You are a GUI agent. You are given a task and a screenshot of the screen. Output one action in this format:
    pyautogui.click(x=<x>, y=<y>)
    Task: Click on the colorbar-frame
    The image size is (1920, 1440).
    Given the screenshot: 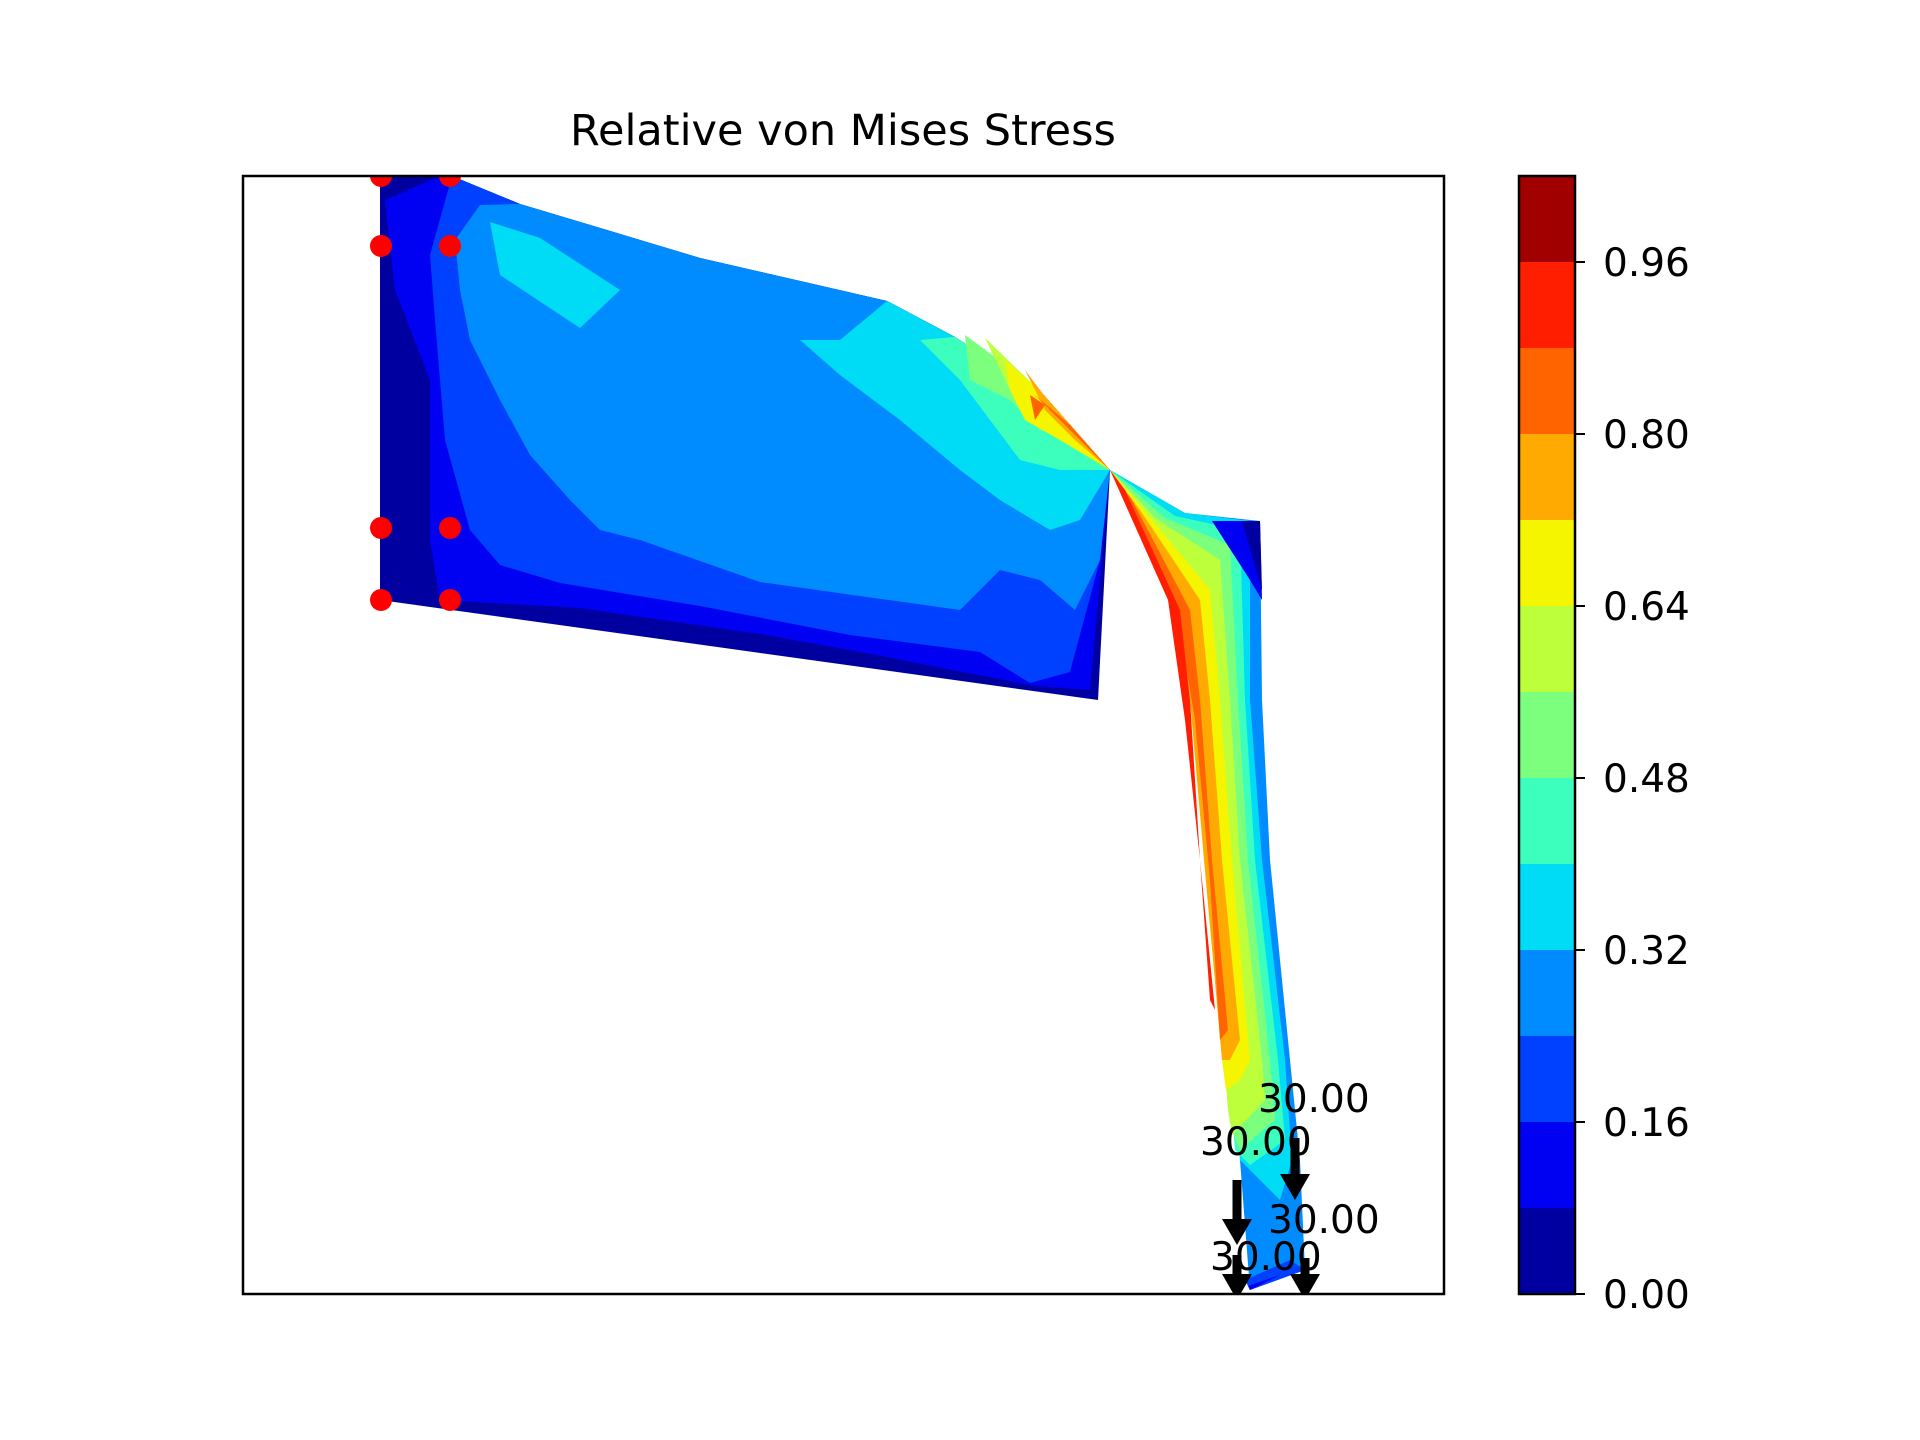 What is the action you would take?
    pyautogui.click(x=1547, y=735)
    